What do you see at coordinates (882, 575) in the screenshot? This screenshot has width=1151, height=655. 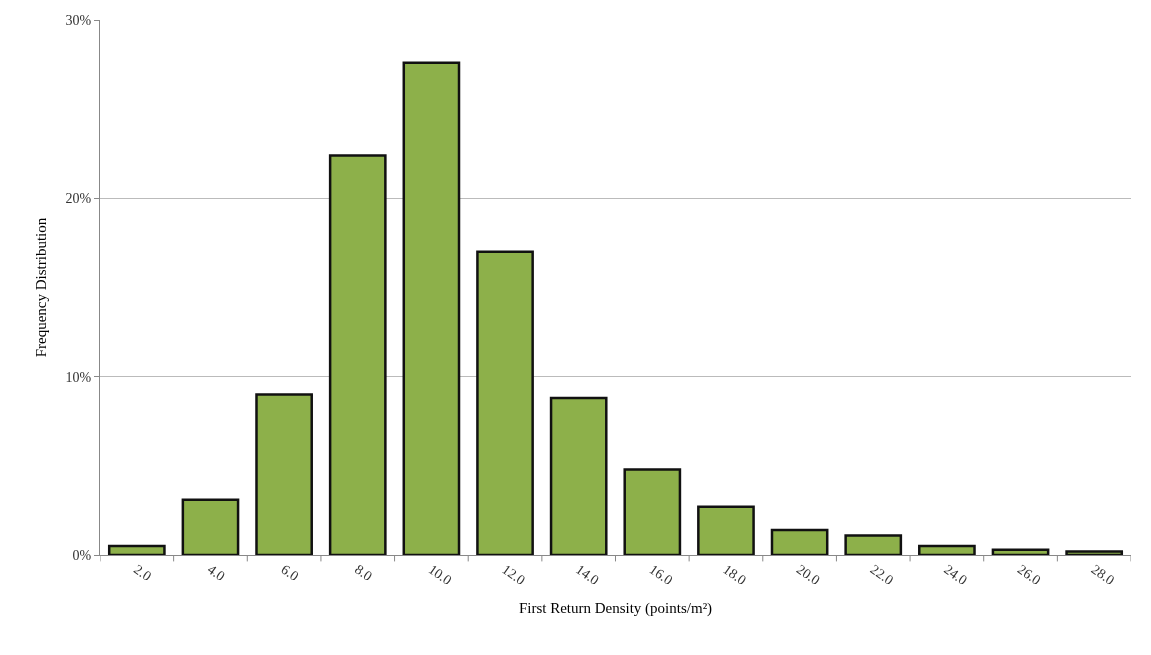 I see `x-tick-label: 22.0` at bounding box center [882, 575].